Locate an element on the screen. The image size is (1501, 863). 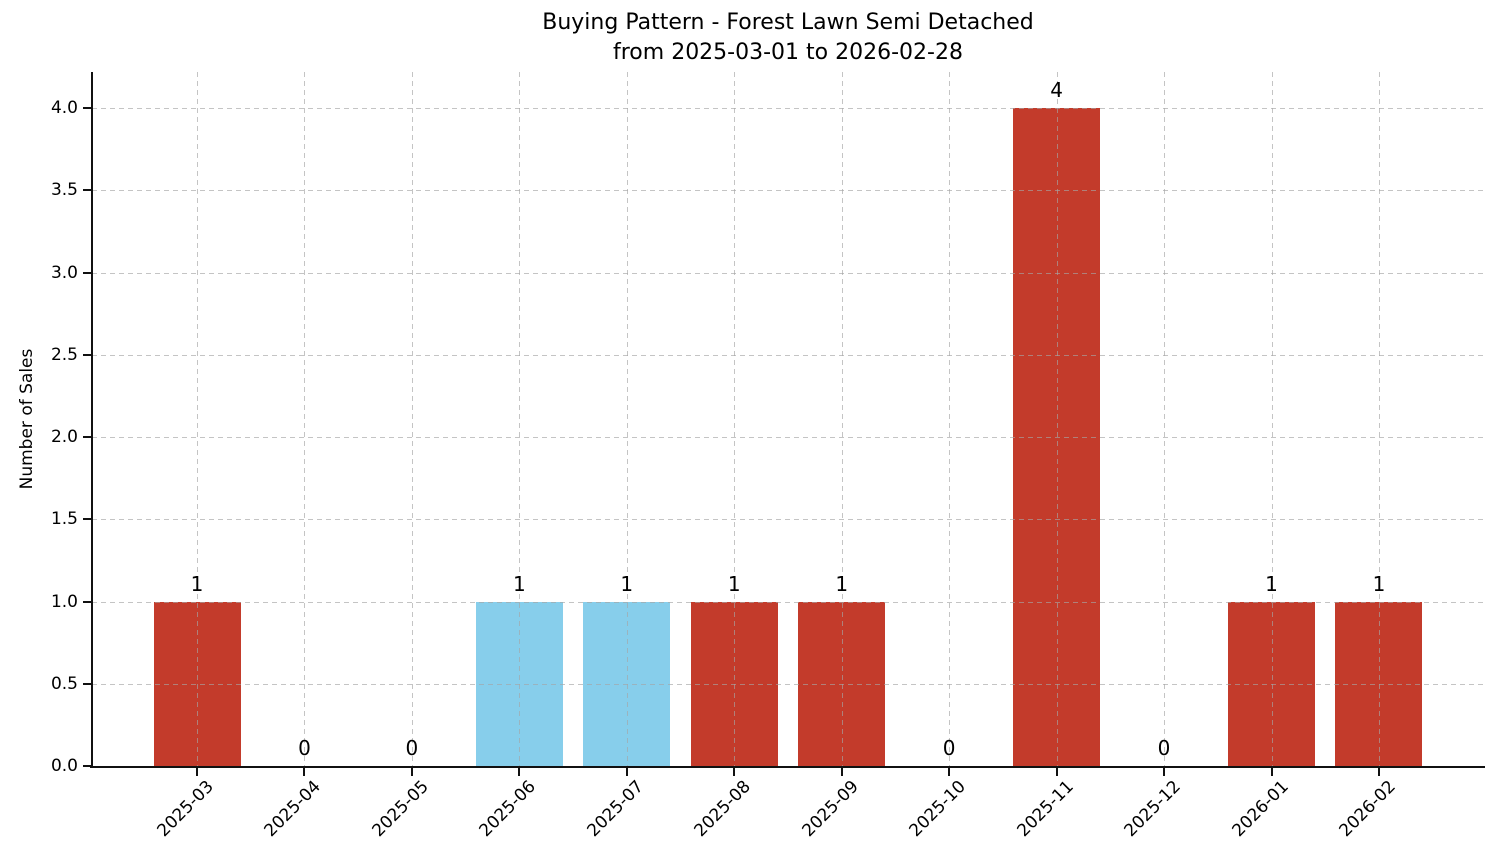
bar-value-label: 4 is located at coordinates (1056, 90).